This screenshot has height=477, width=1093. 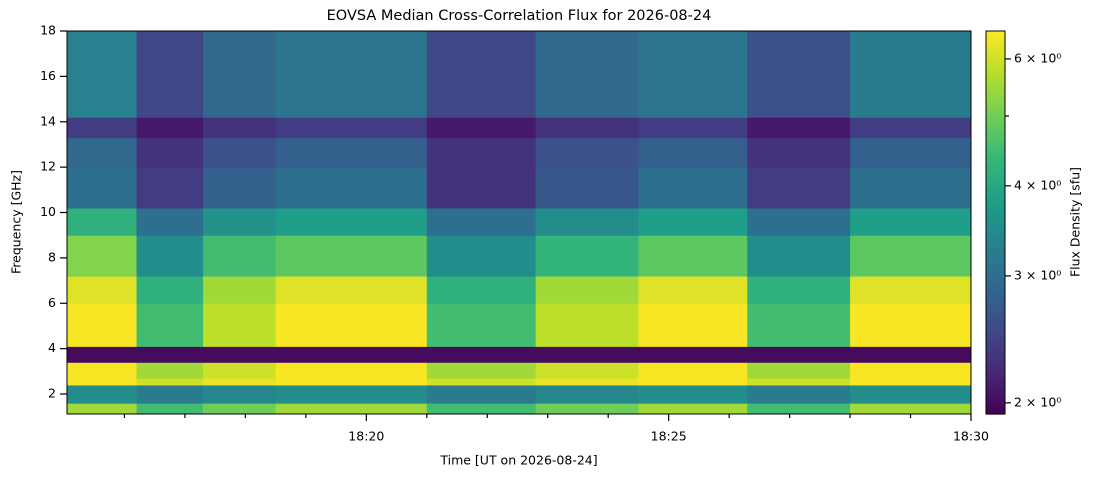 What do you see at coordinates (518, 460) in the screenshot?
I see `x-axis-label: Time [UT on 2026-08-24]` at bounding box center [518, 460].